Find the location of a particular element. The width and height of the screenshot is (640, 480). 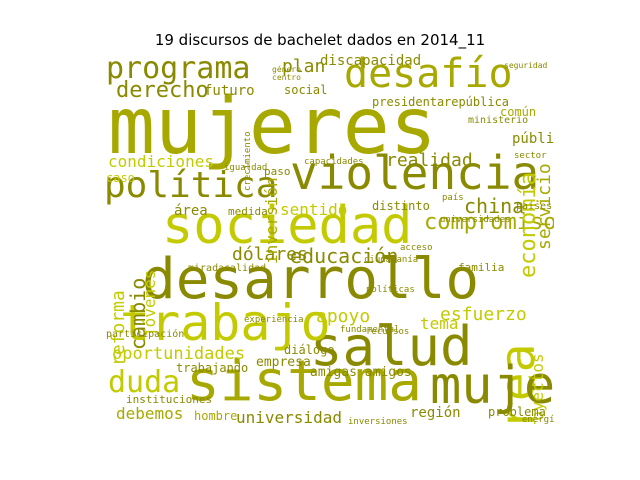

word-realidad: realidad is located at coordinates (429, 160).